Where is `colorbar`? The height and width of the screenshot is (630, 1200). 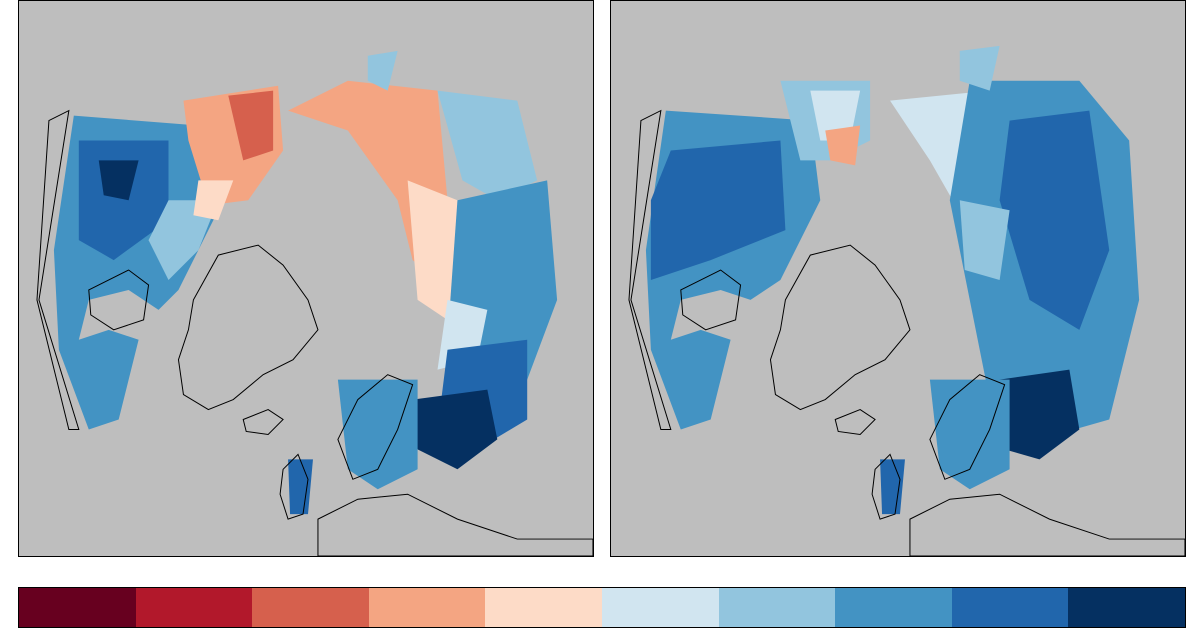 colorbar is located at coordinates (602, 607).